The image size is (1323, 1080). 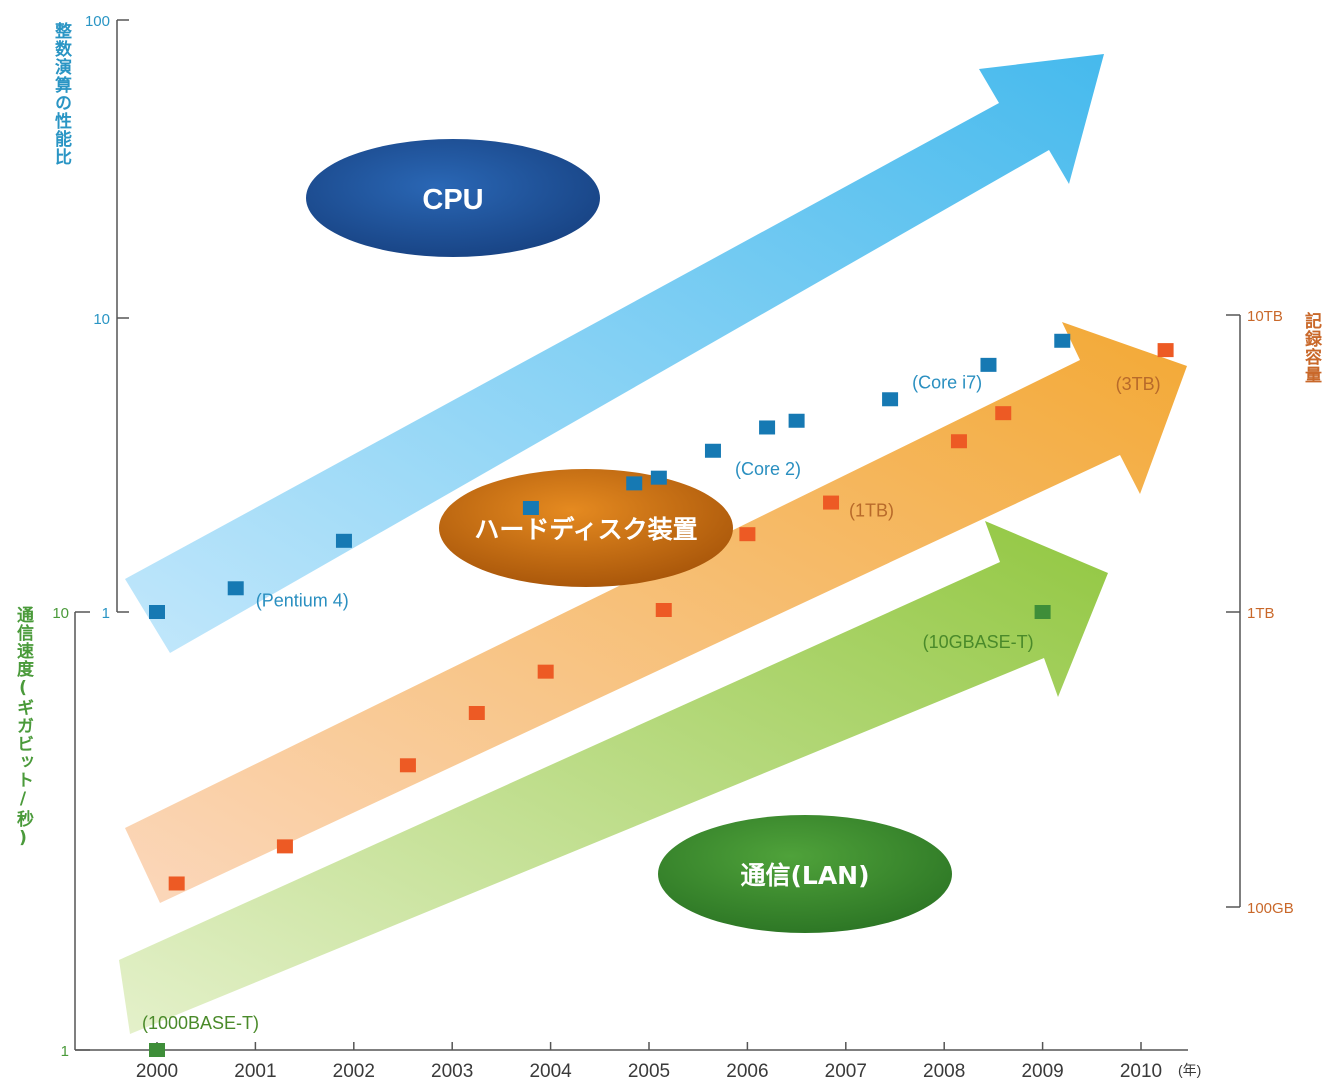 What do you see at coordinates (60, 613) in the screenshot?
I see `lan-tick-label: 10` at bounding box center [60, 613].